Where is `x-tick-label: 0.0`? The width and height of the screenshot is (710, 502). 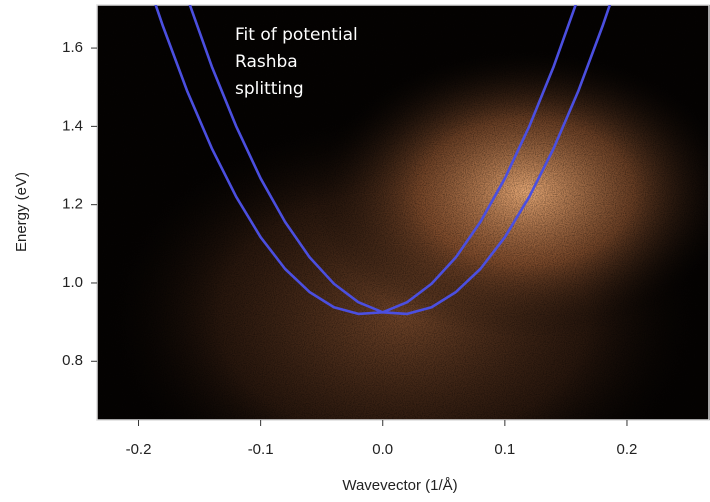 x-tick-label: 0.0 is located at coordinates (382, 449).